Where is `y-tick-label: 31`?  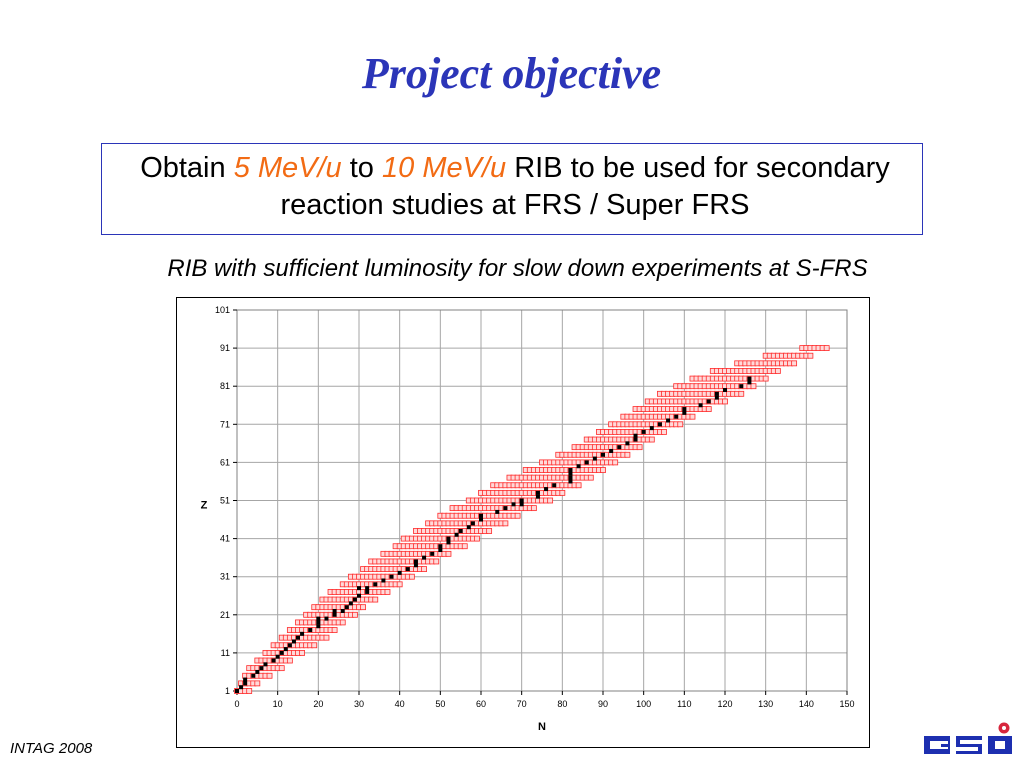
y-tick-label: 31 is located at coordinates (225, 577).